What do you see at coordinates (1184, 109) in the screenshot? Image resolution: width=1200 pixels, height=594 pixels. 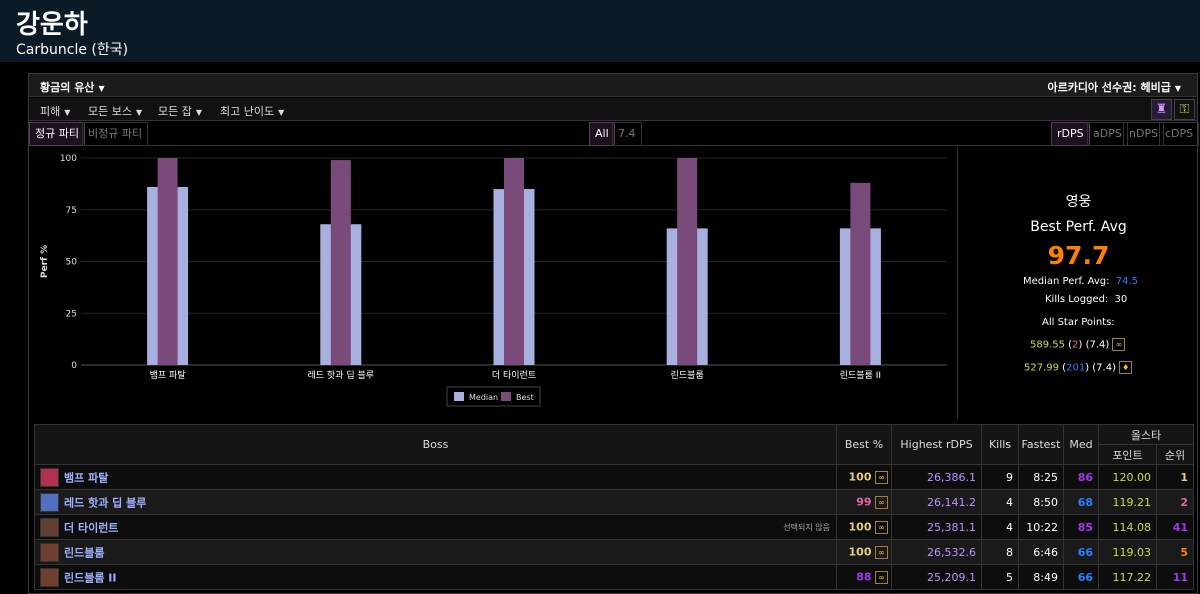 I see `key-icon: ⚿` at bounding box center [1184, 109].